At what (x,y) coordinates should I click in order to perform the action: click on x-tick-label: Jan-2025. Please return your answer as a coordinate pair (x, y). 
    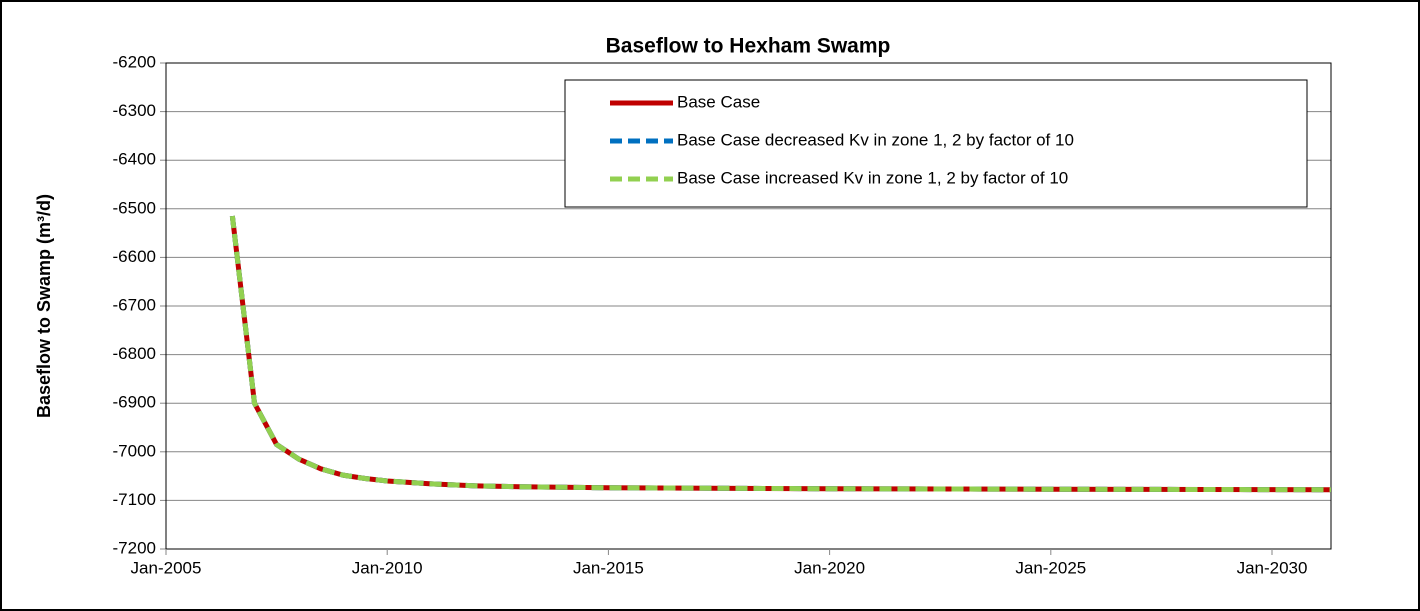
    Looking at the image, I should click on (1050, 567).